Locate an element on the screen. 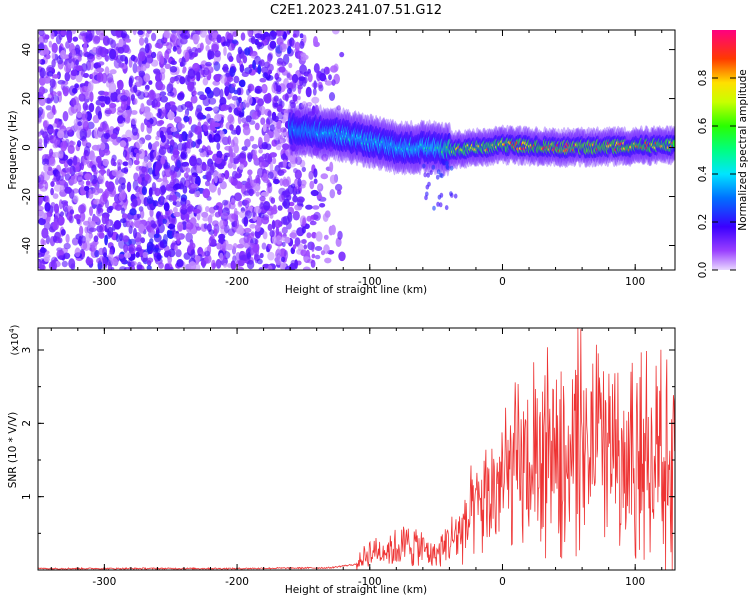 This screenshot has height=600, width=750. x-tick-label: 100 is located at coordinates (635, 582).